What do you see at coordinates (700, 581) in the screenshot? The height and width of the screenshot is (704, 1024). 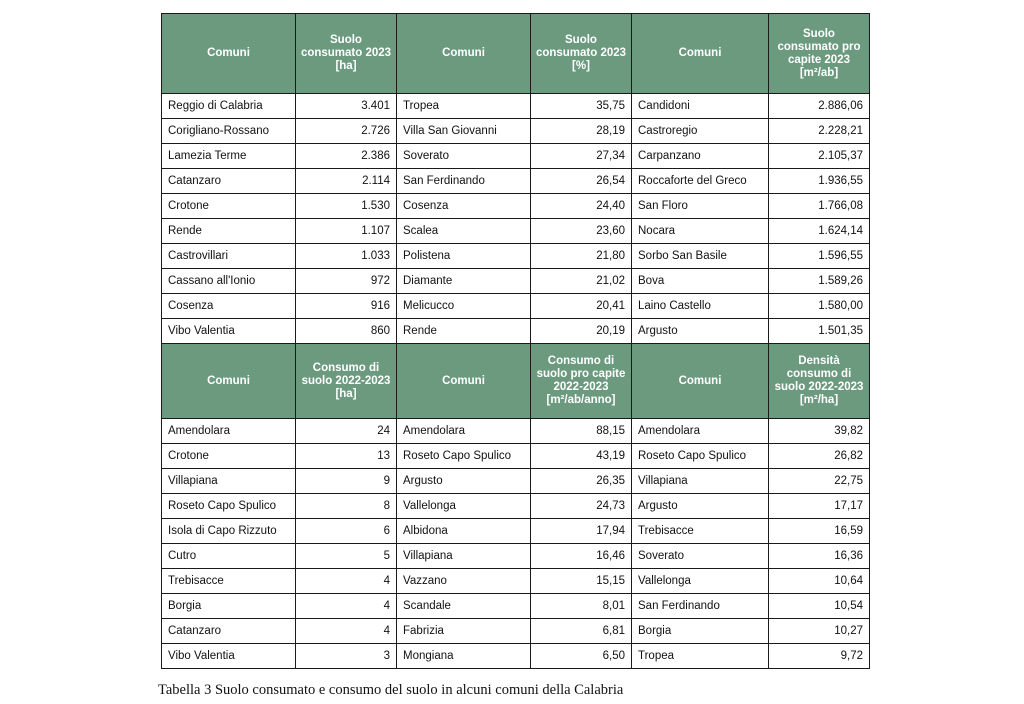 I see `cell-comune: Vallelonga` at bounding box center [700, 581].